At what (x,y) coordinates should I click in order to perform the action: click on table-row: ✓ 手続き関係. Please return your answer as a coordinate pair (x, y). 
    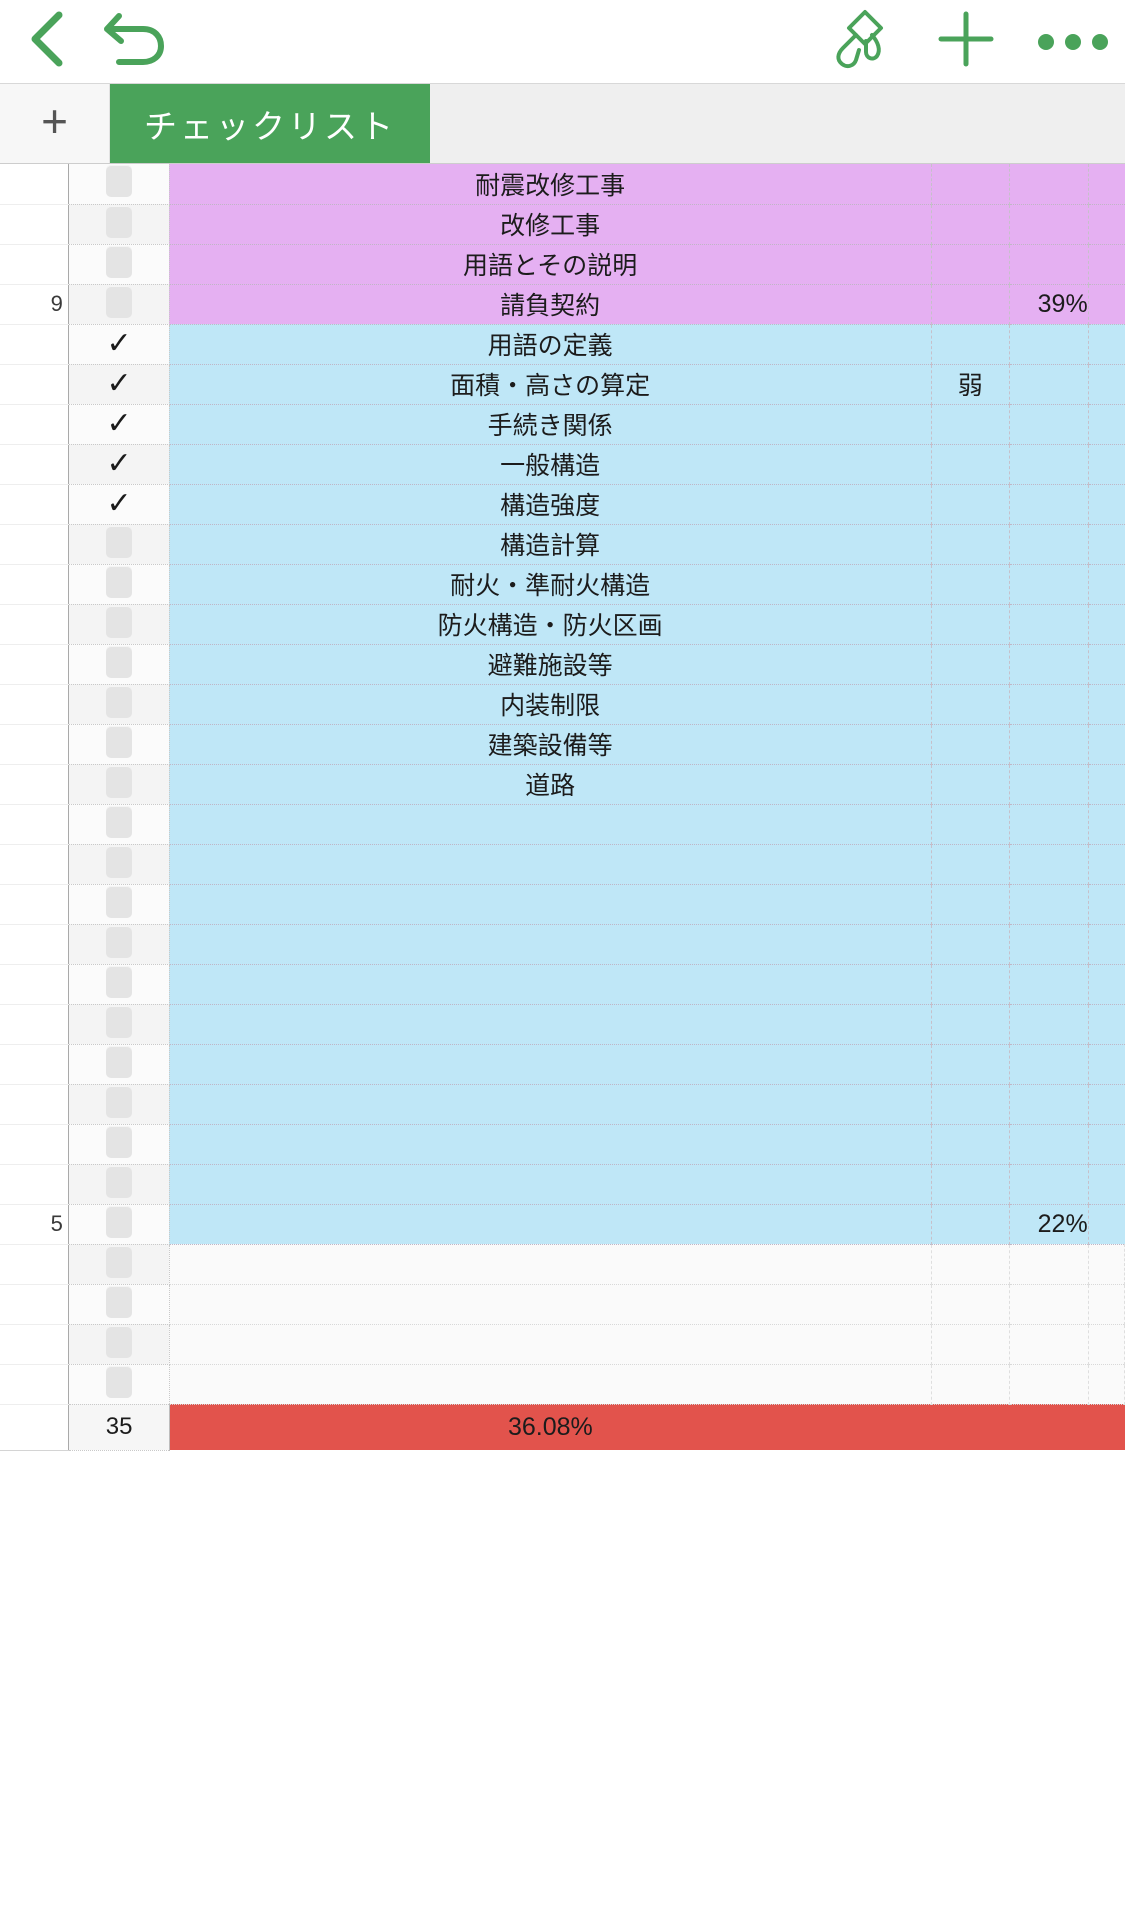
    Looking at the image, I should click on (562, 424).